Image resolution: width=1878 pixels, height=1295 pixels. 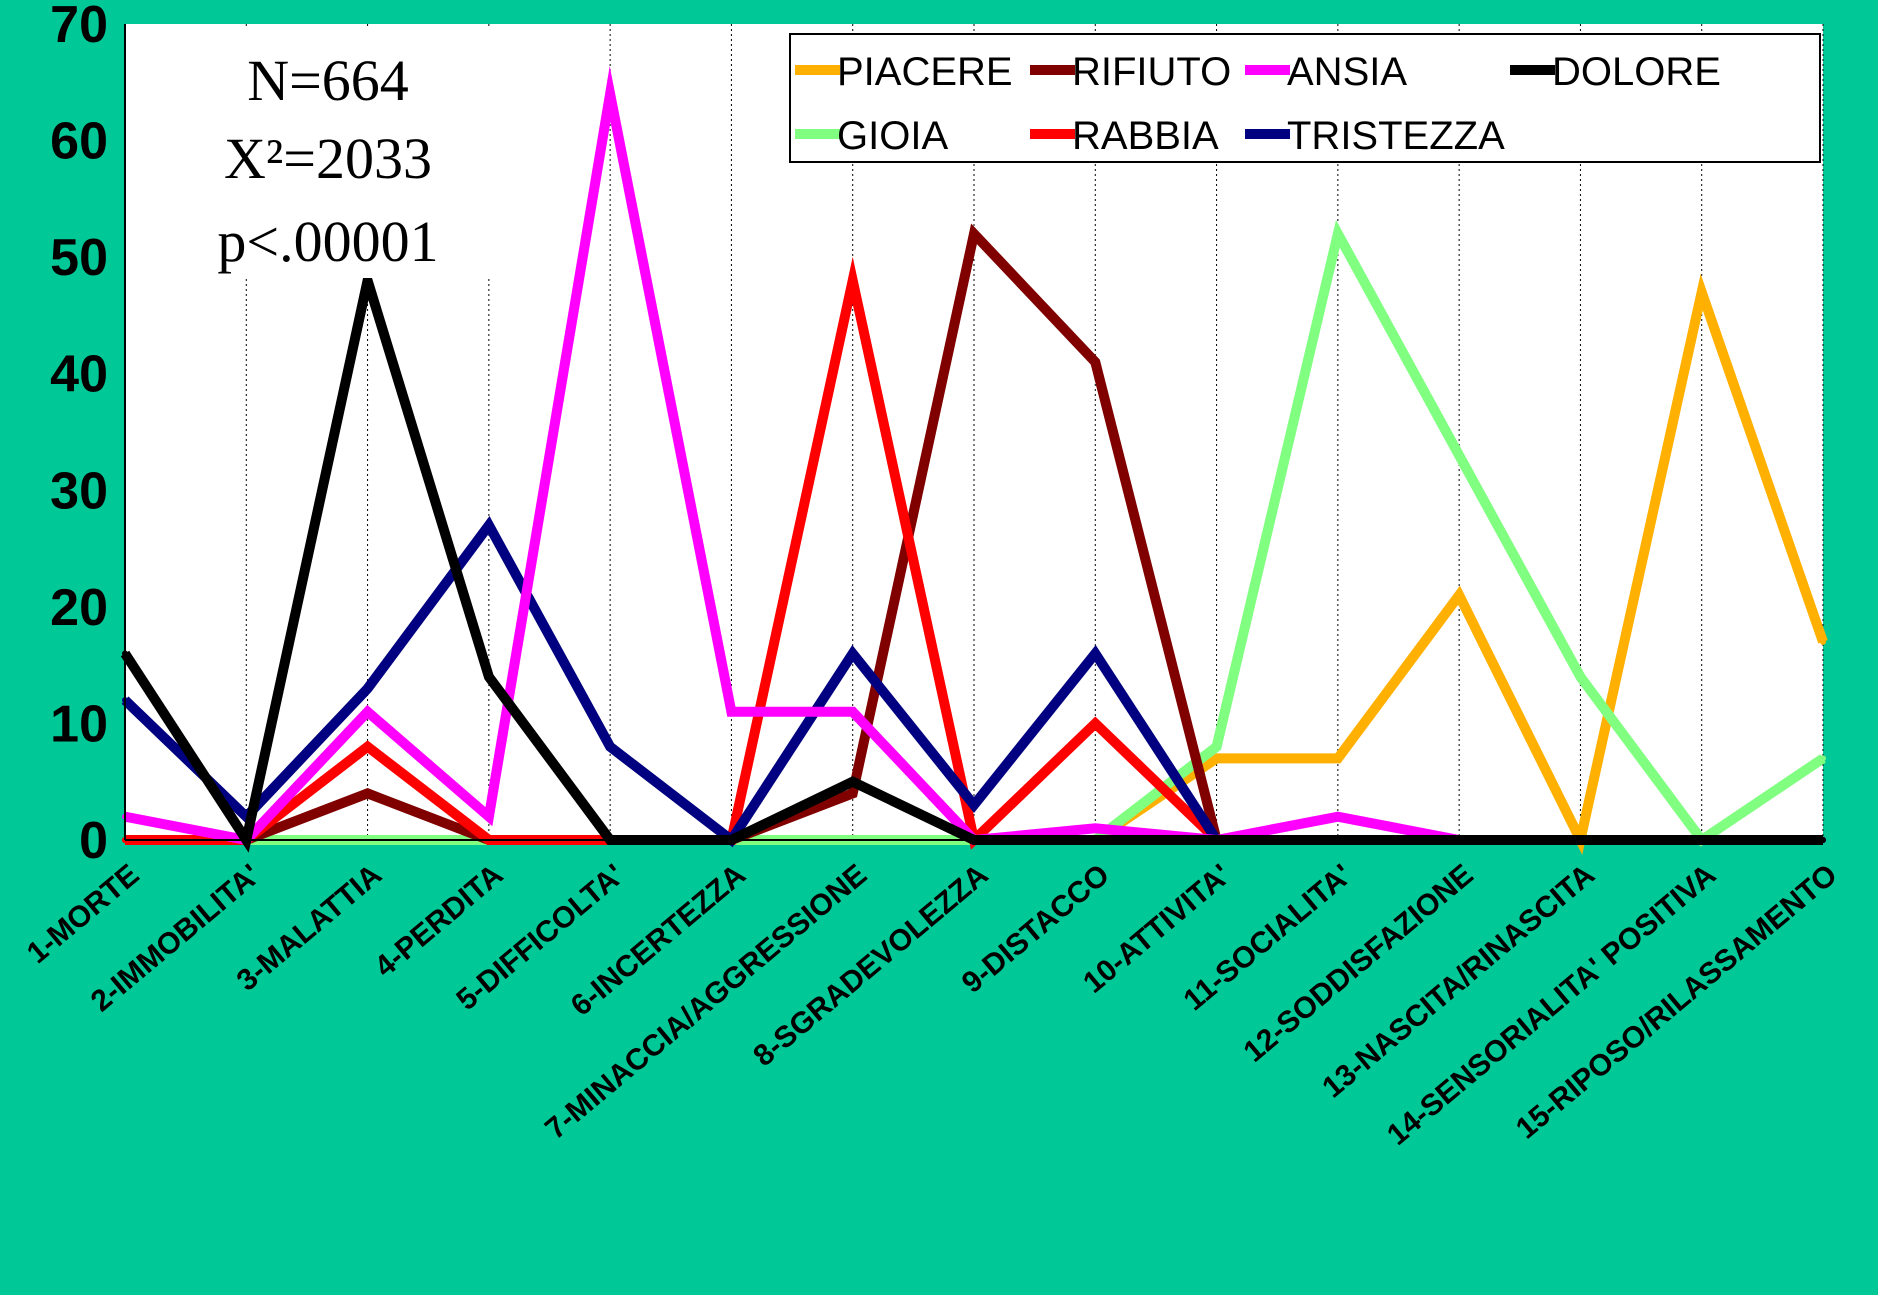 I want to click on stat-chi-square: X²=2033, so click(x=328, y=158).